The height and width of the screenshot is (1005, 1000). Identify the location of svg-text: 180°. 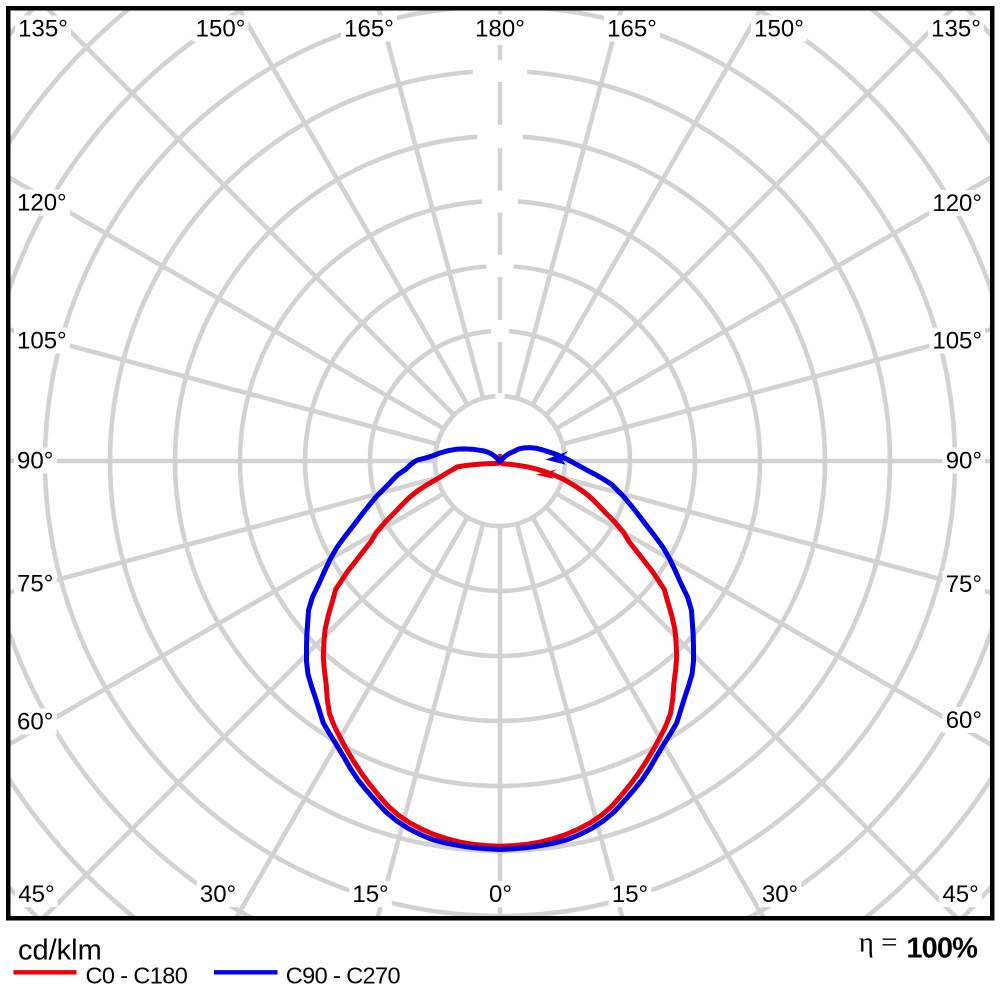
(500, 29).